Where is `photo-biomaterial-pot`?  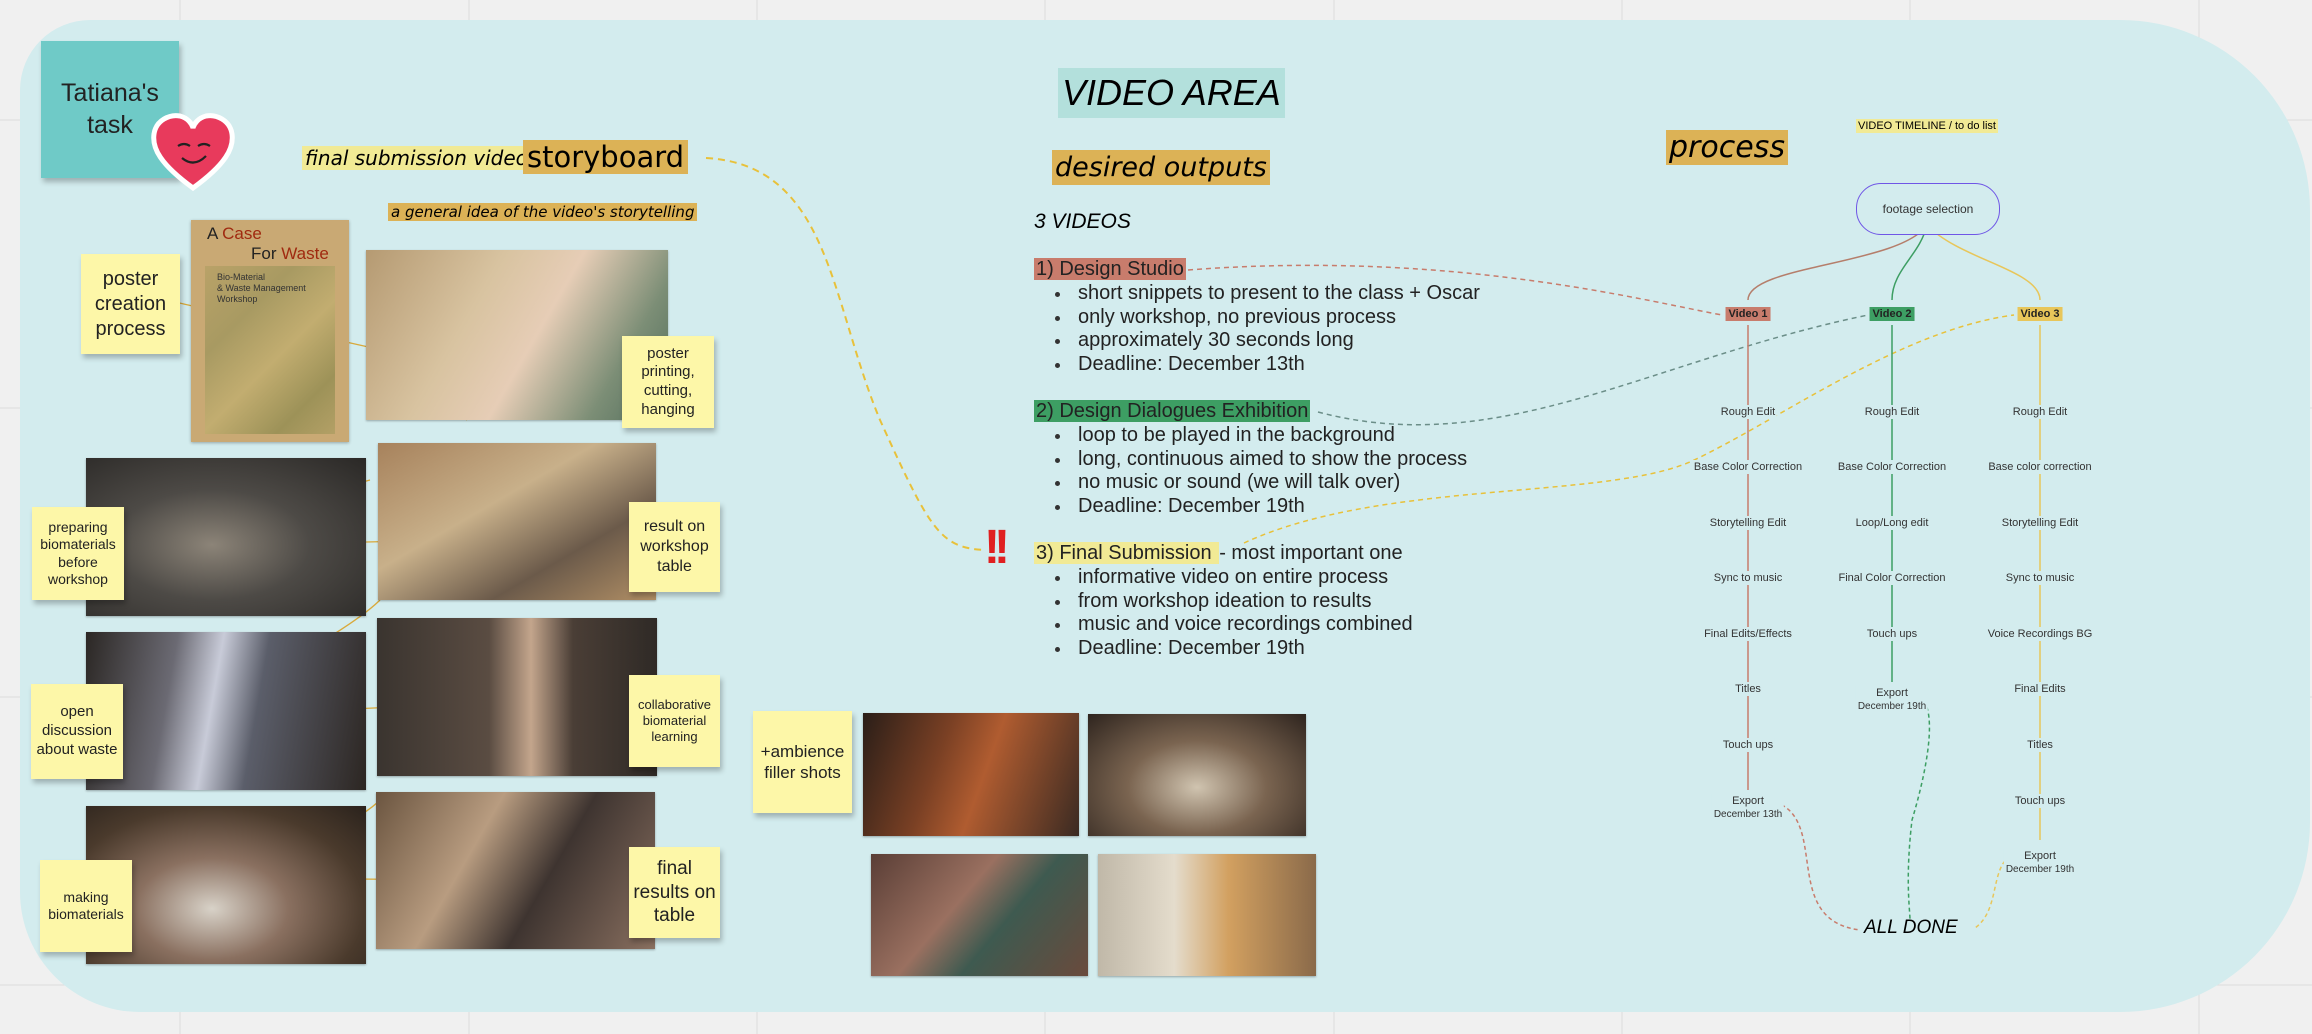
photo-biomaterial-pot is located at coordinates (226, 537).